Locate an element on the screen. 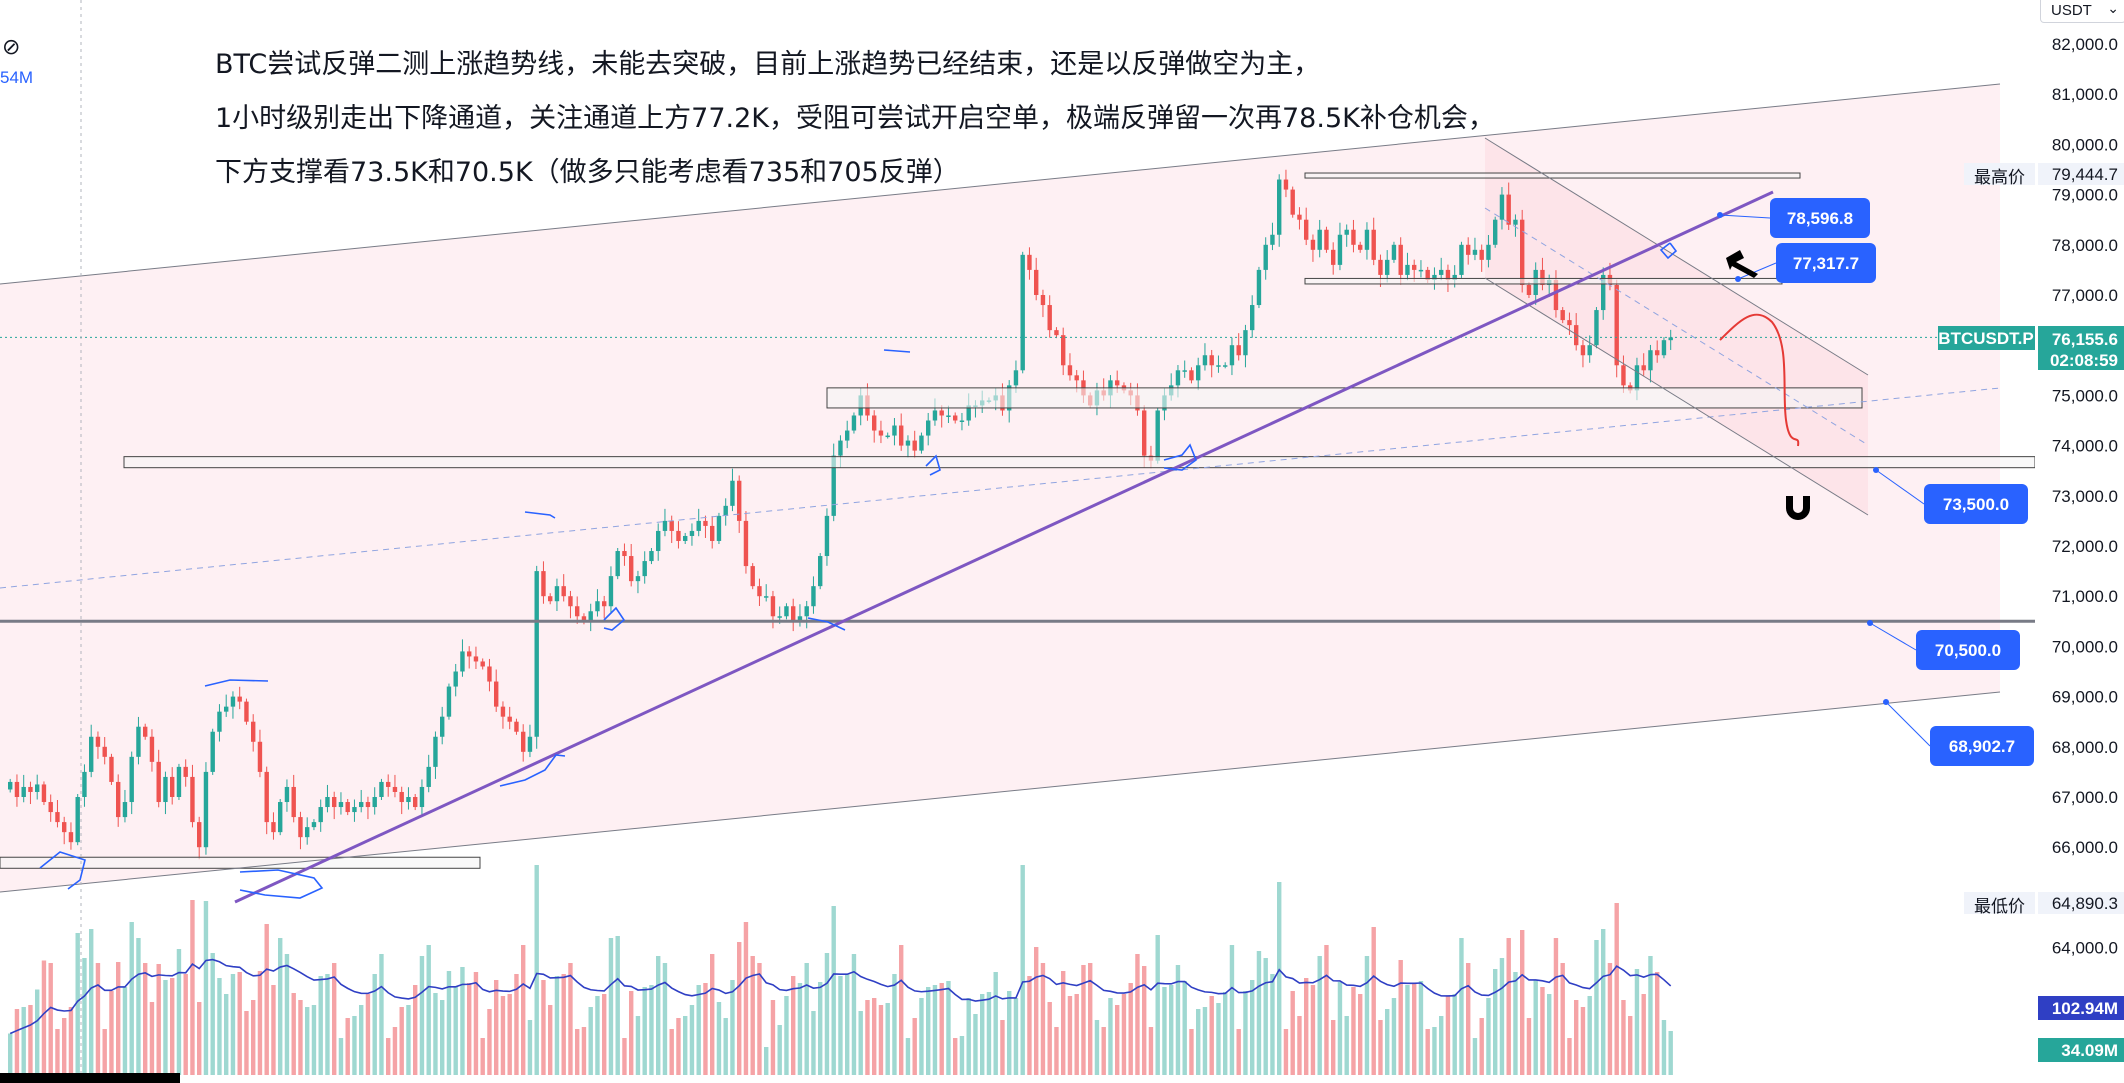  currency-selector: USDT ⌄ is located at coordinates (2082, 11).